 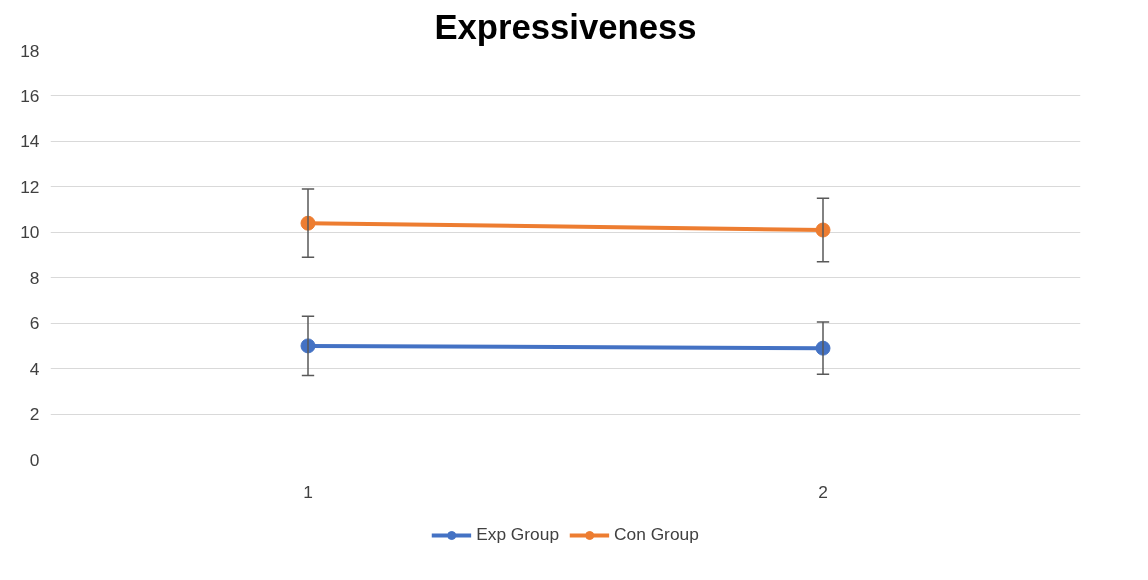 I want to click on y-tick-label: 8, so click(x=34, y=277).